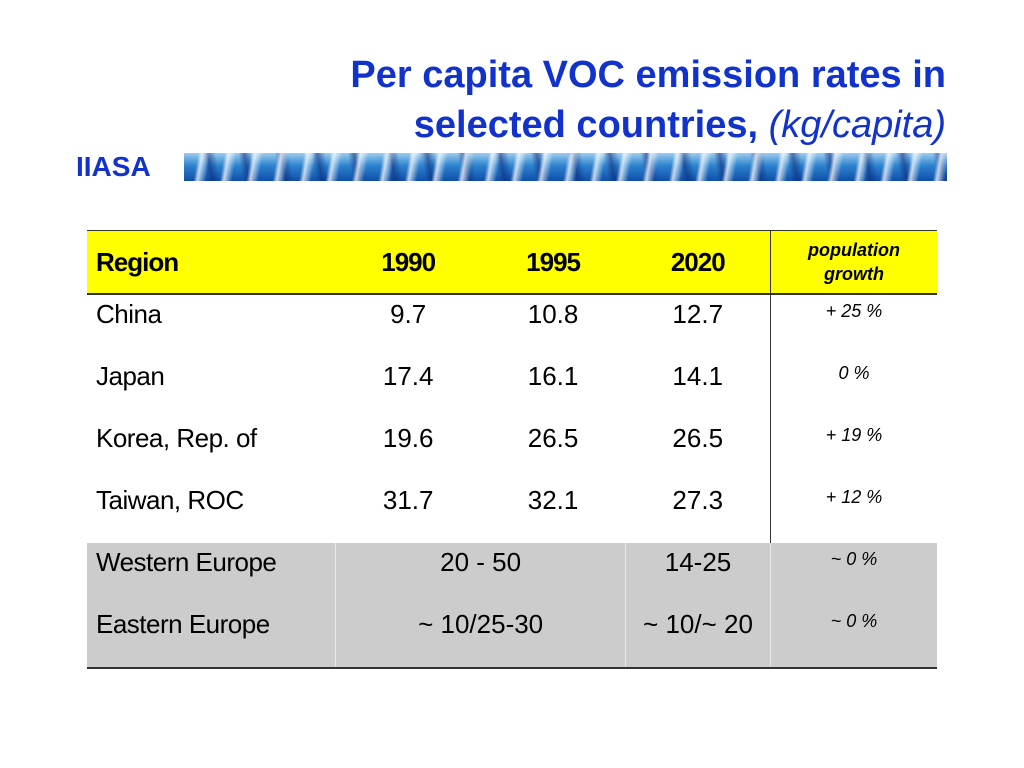 Image resolution: width=1024 pixels, height=768 pixels. Describe the element at coordinates (481, 574) in the screenshot. I see `cell-1990-1995: 20 - 50` at that location.